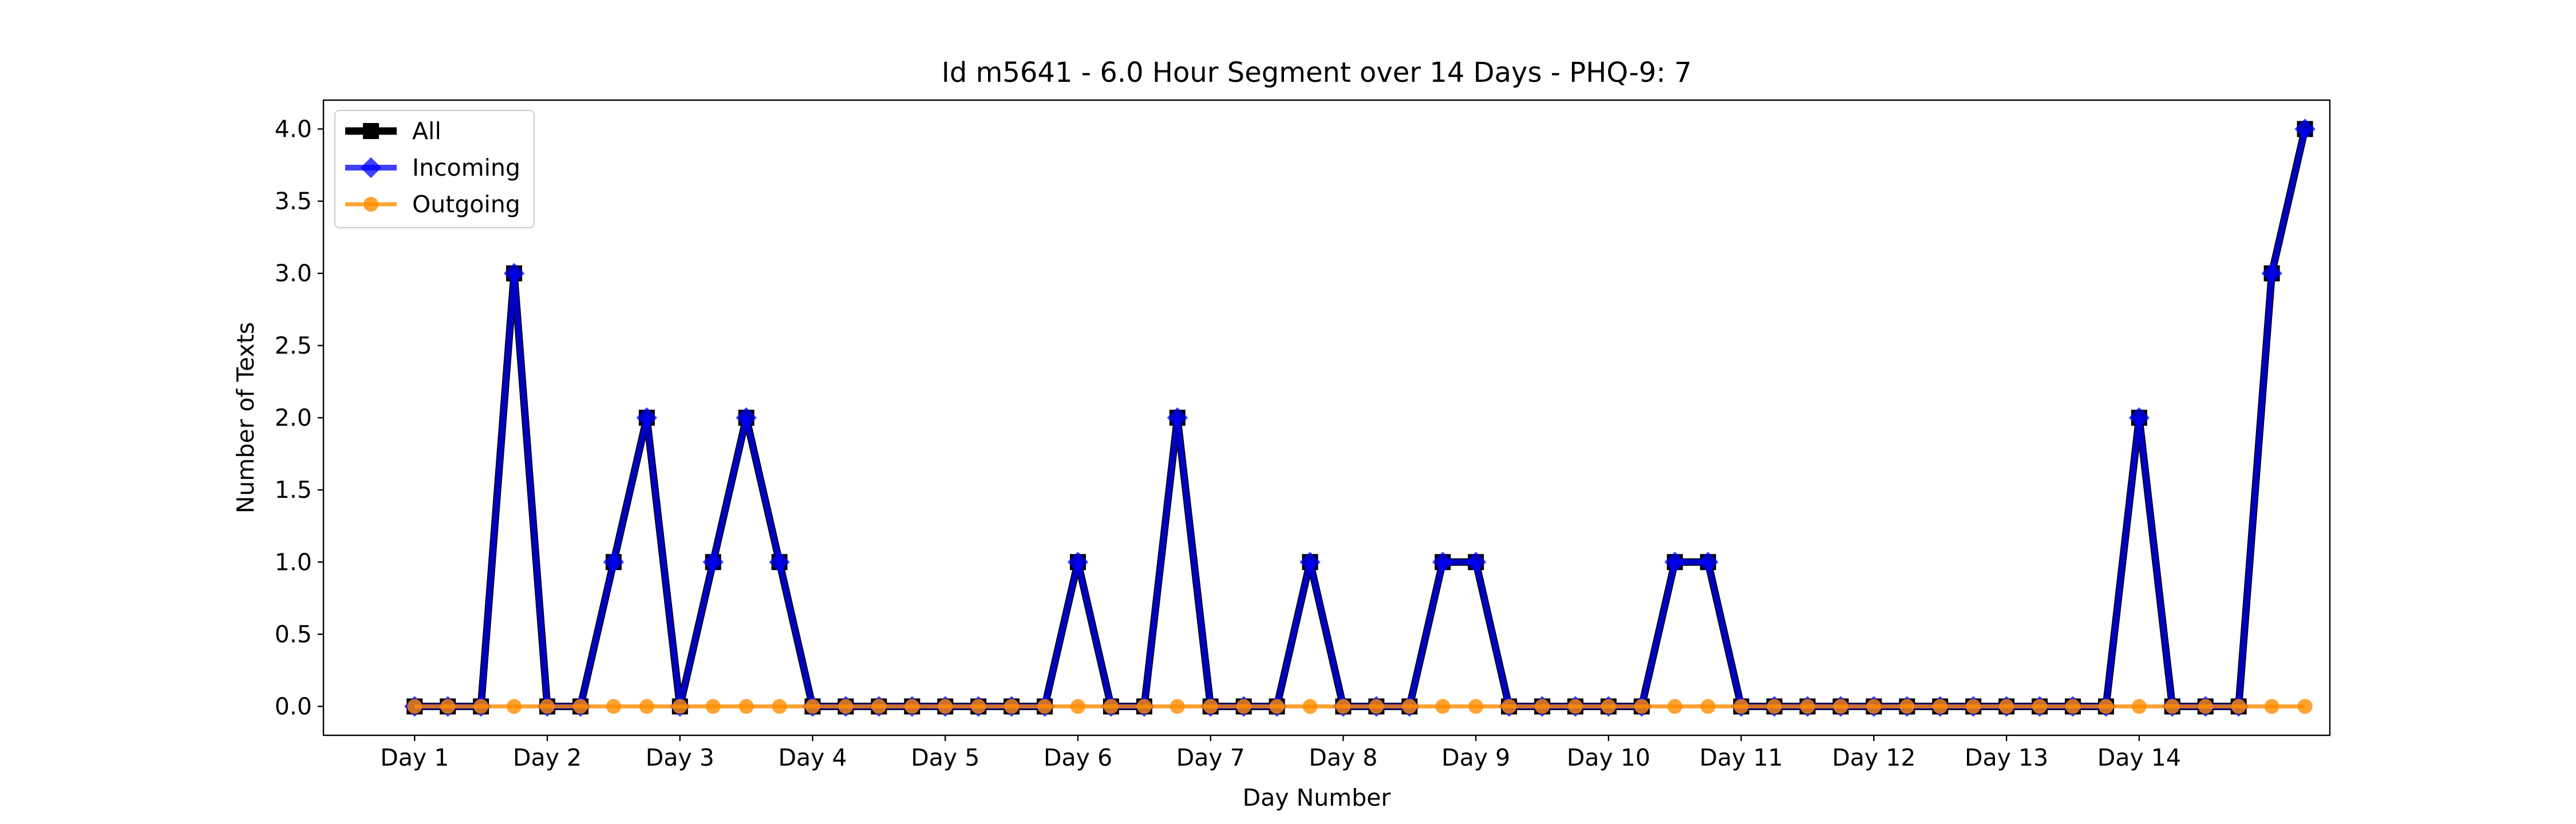 This screenshot has width=2576, height=824. I want to click on x-tick-label: Day 7, so click(1210, 757).